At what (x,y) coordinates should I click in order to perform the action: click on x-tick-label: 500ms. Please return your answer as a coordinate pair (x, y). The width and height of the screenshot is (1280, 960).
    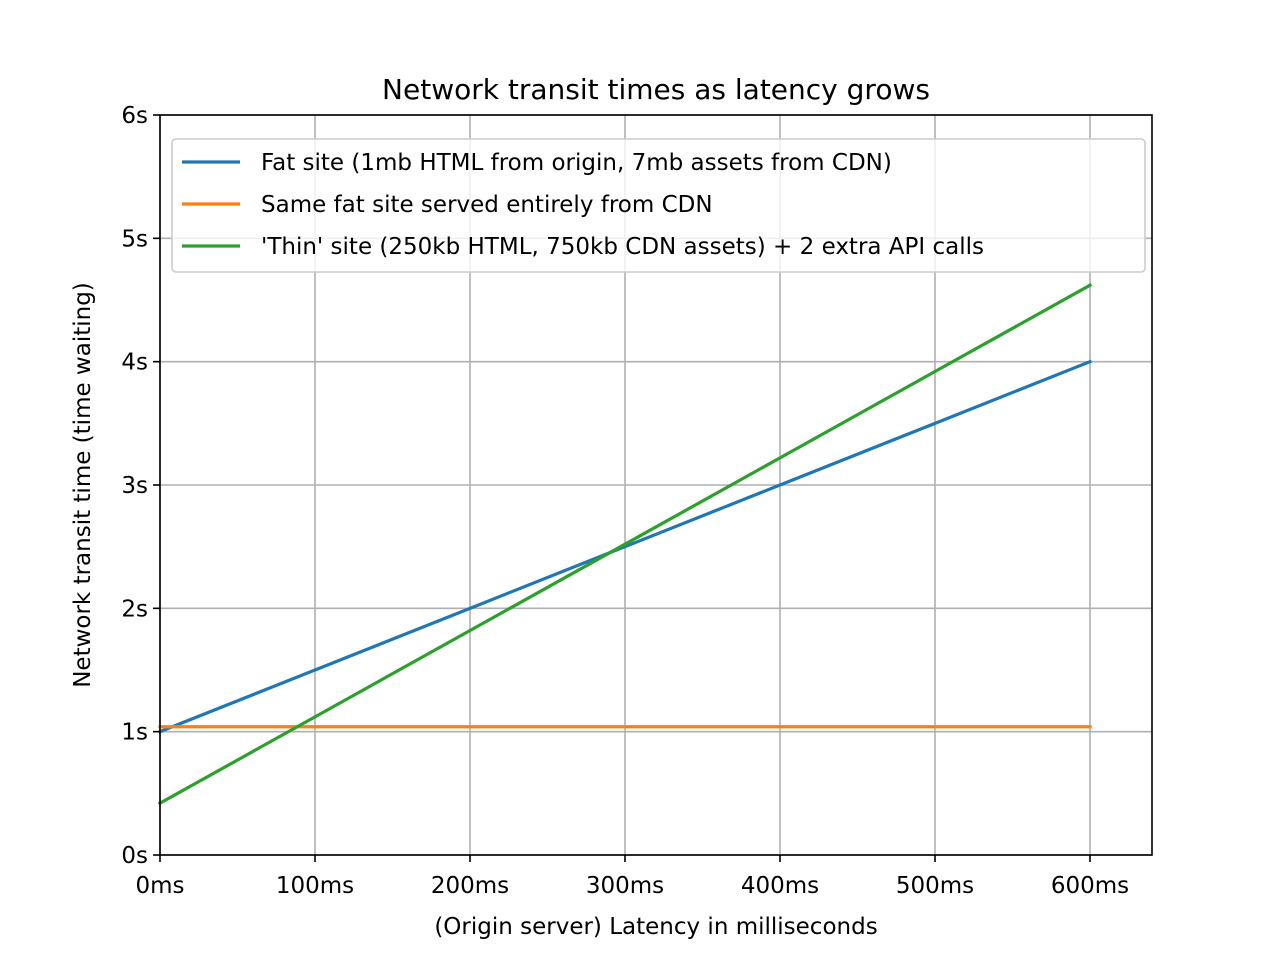
    Looking at the image, I should click on (935, 886).